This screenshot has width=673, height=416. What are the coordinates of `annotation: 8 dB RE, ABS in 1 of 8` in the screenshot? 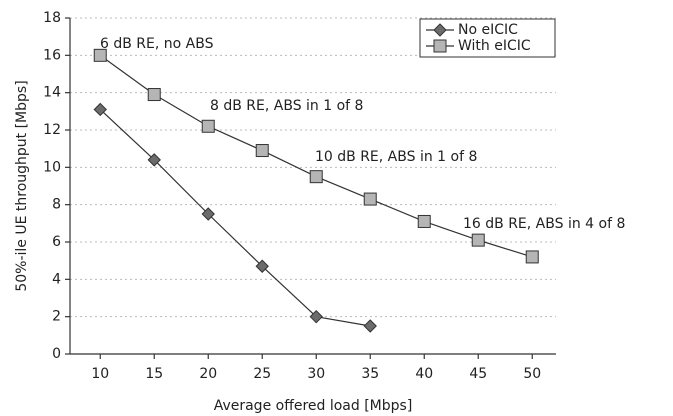 It's located at (286, 106).